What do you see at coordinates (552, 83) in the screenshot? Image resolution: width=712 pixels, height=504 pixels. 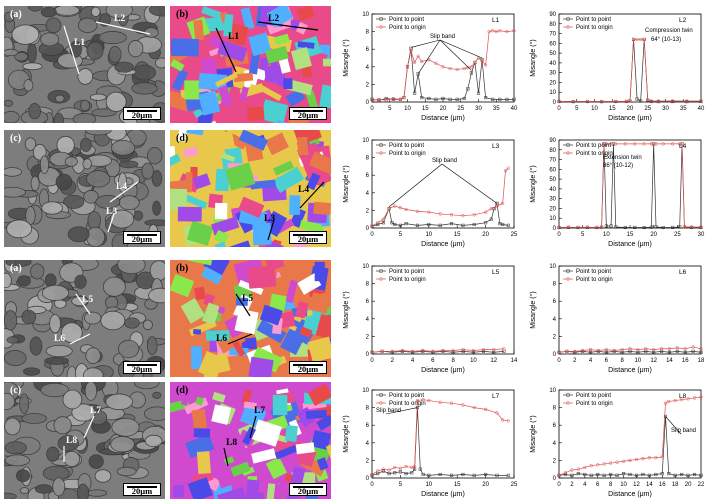 I see `y-tick-label: 20` at bounding box center [552, 83].